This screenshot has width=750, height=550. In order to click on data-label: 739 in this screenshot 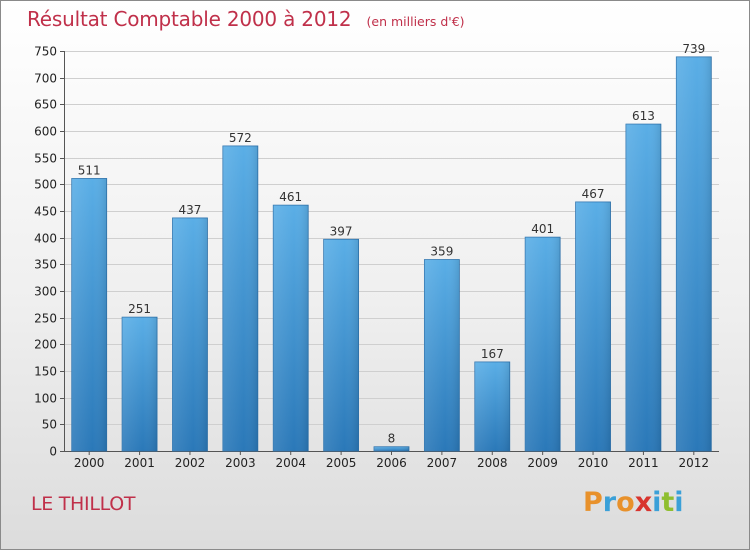, I will do `click(693, 49)`.